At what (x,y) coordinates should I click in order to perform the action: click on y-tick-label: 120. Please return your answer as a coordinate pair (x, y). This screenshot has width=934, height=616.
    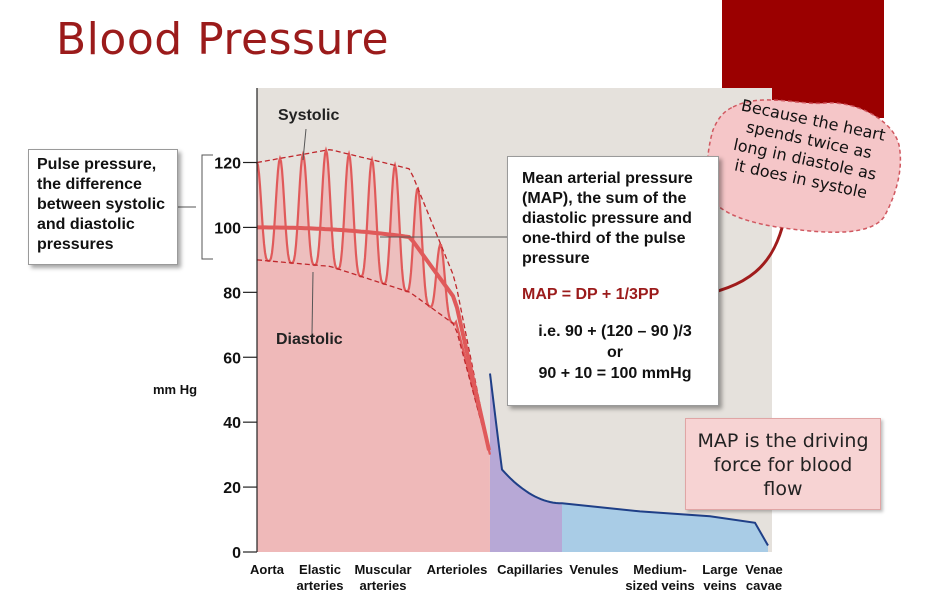
    Looking at the image, I should click on (227, 164).